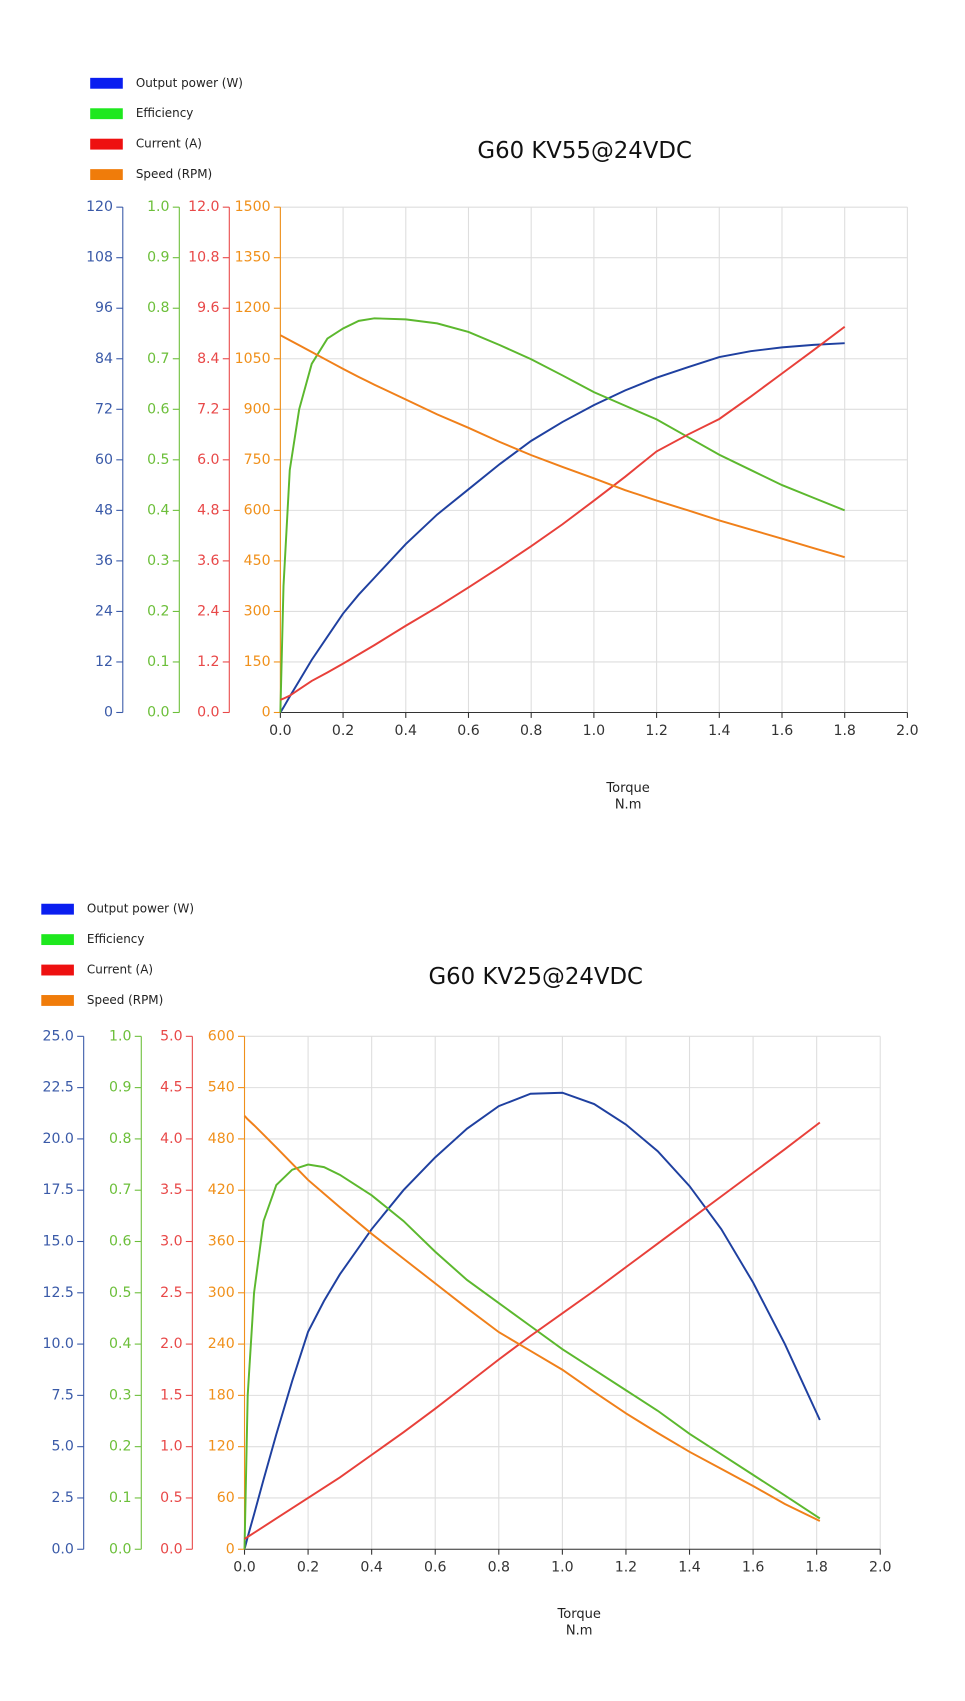 The width and height of the screenshot is (965, 1701). I want to click on y-tick-label: 10.0, so click(57, 1344).